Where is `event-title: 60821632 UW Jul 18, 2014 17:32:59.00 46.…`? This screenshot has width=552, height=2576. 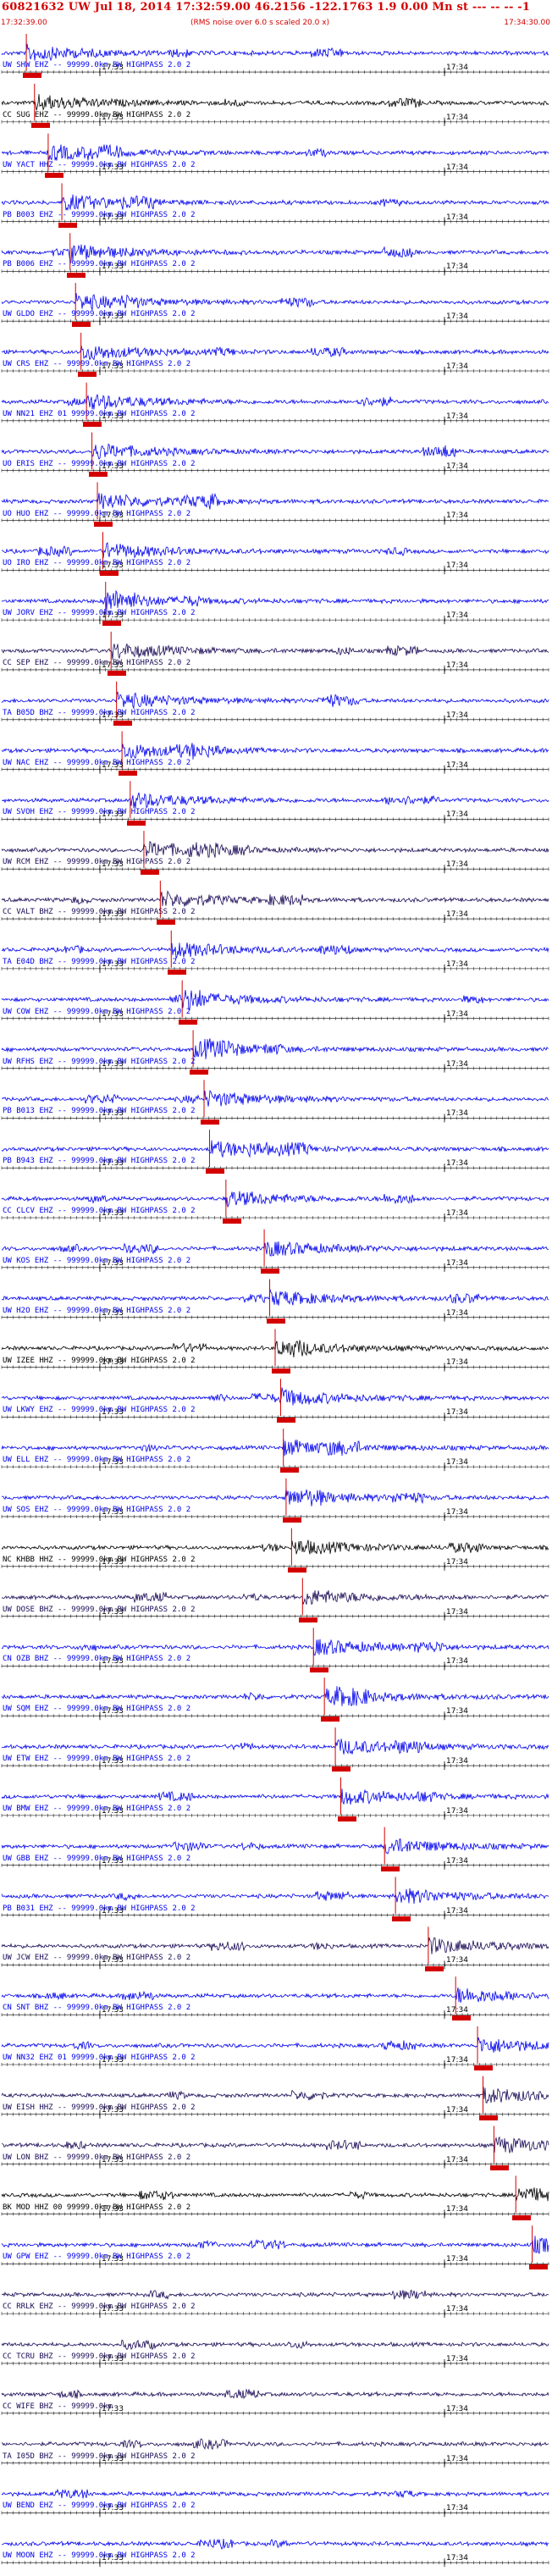
event-title: 60821632 UW Jul 18, 2014 17:32:59.00 46.… is located at coordinates (266, 7).